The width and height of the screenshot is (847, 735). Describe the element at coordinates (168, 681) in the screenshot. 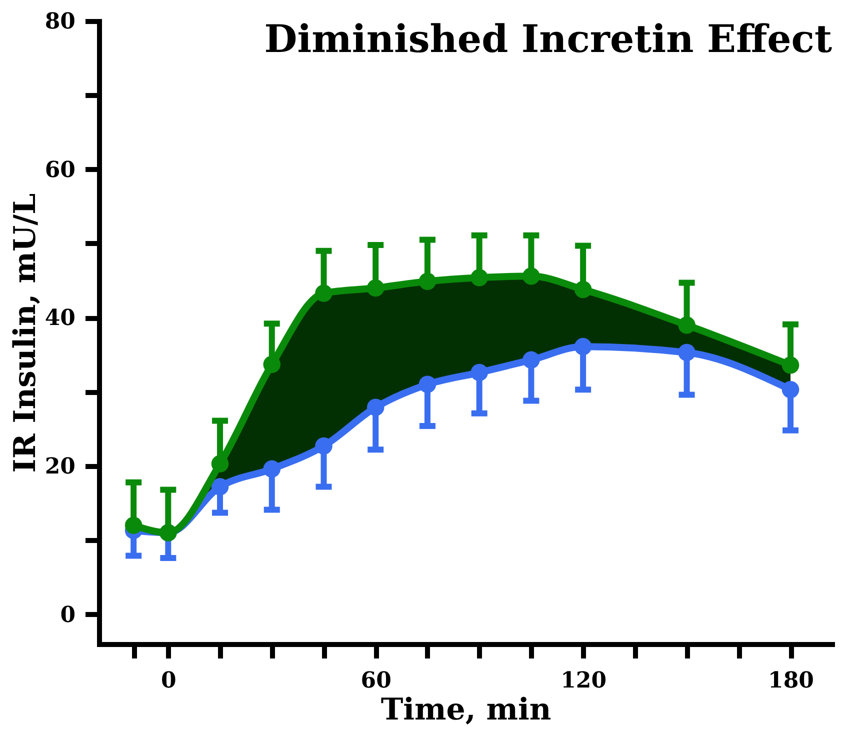

I see `x-tick-label: 0` at that location.